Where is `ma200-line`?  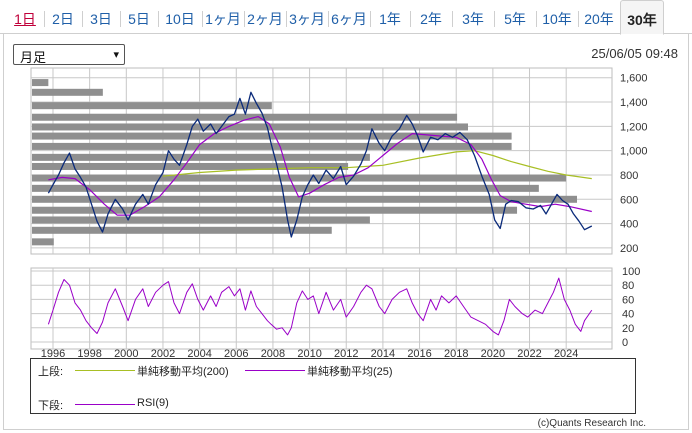 ma200-line is located at coordinates (377, 165).